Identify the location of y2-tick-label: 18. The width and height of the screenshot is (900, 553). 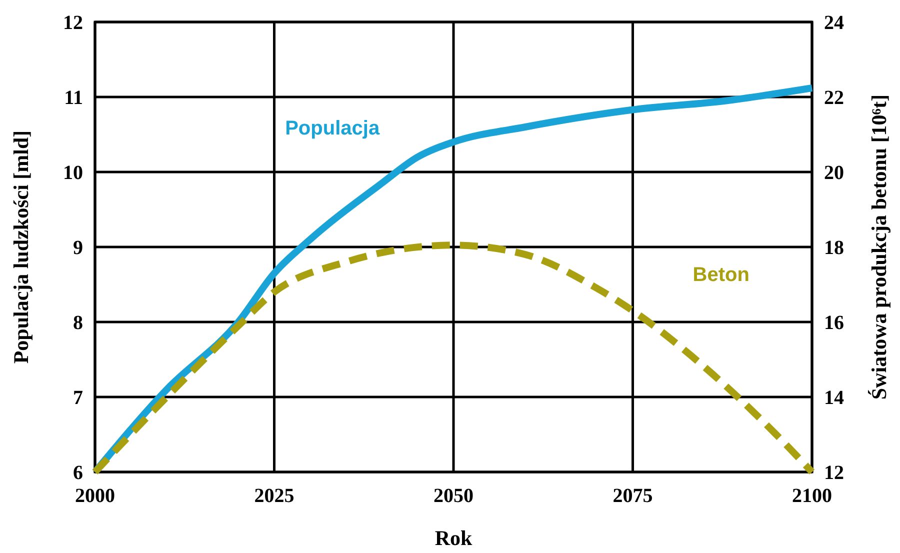
(834, 248).